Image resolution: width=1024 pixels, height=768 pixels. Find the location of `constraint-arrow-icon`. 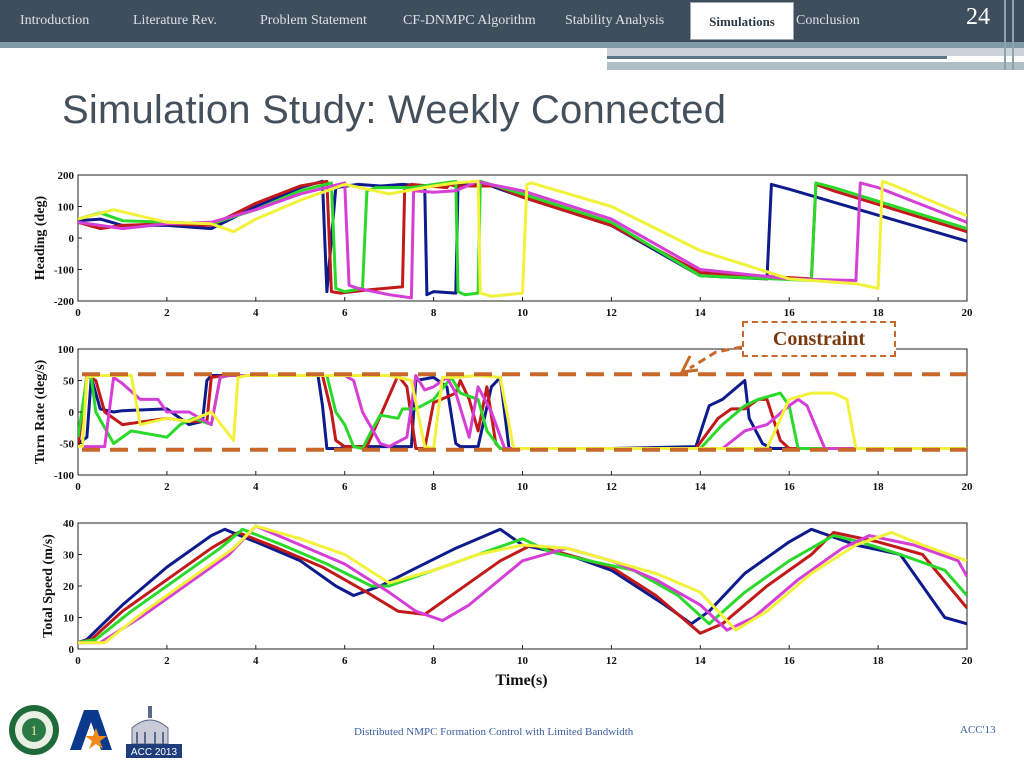

constraint-arrow-icon is located at coordinates (711, 359).